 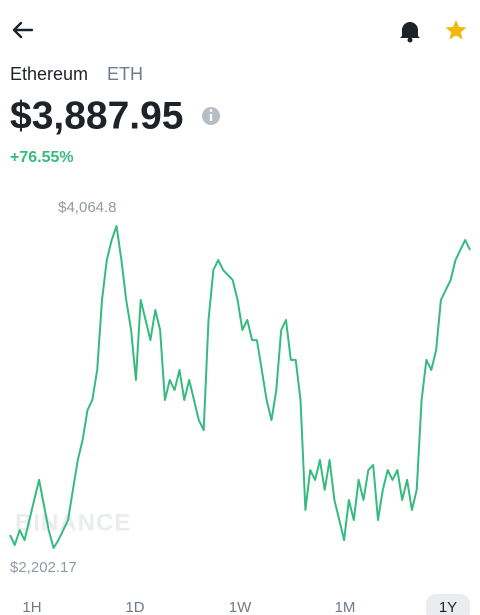 What do you see at coordinates (42, 157) in the screenshot?
I see `price-change: +76.55%` at bounding box center [42, 157].